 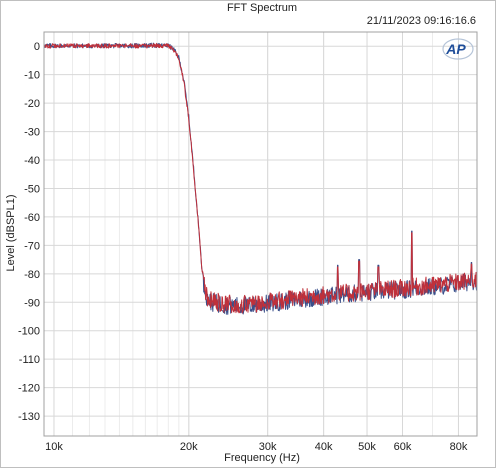 I want to click on y-tick-label: -50, so click(x=32, y=189).